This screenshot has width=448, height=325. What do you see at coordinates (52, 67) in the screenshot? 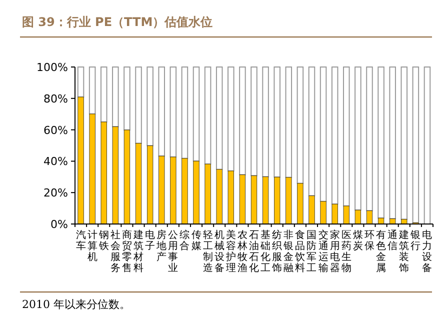
I see `y-tick-label: 100%` at bounding box center [52, 67].